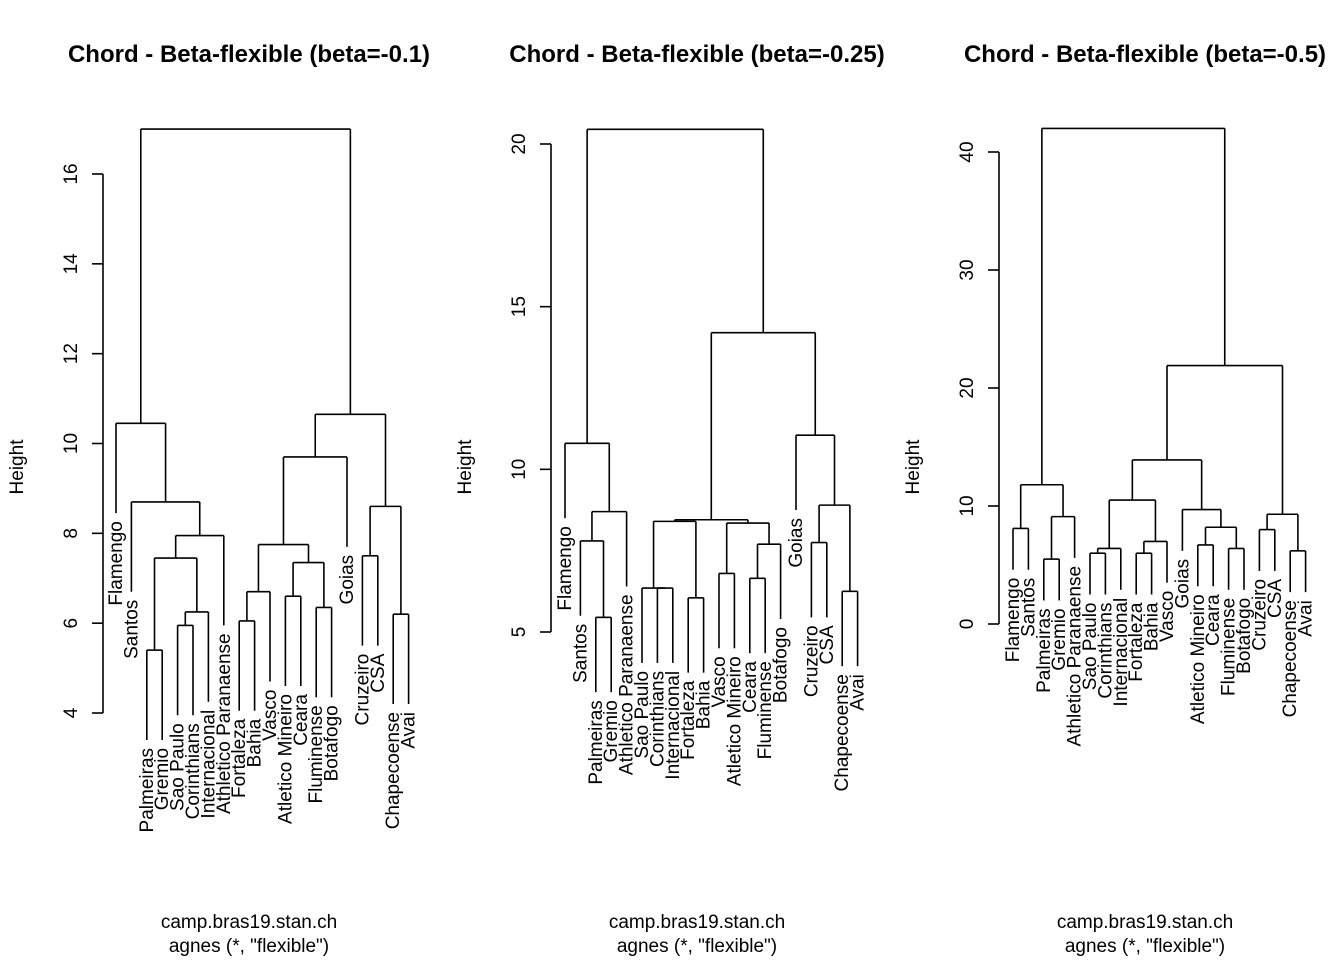 Image resolution: width=1344 pixels, height=965 pixels. I want to click on y-tick-label: 6, so click(71, 623).